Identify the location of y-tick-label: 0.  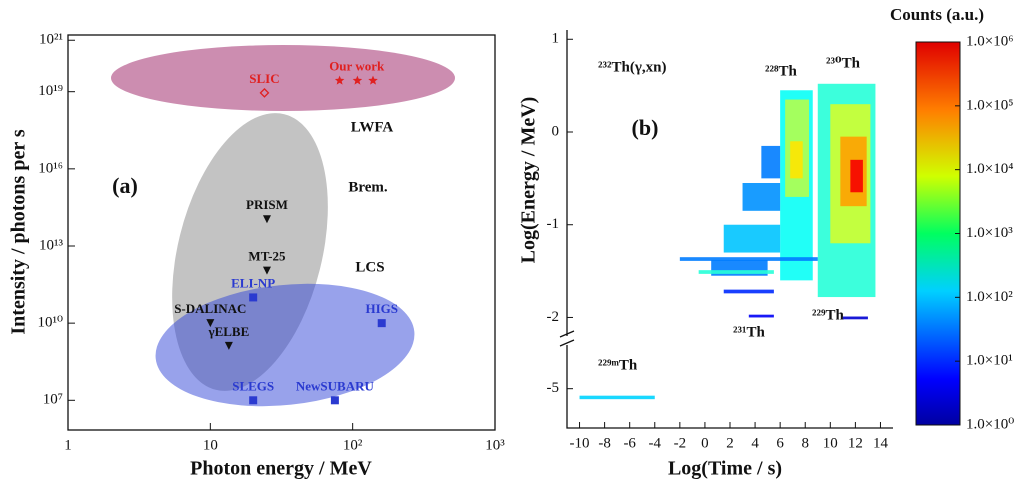
(556, 131).